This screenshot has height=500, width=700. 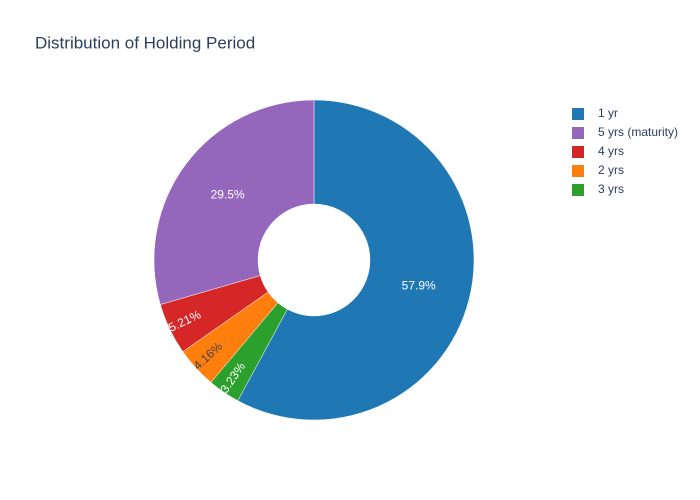 What do you see at coordinates (419, 286) in the screenshot?
I see `slice-label: 57.9%` at bounding box center [419, 286].